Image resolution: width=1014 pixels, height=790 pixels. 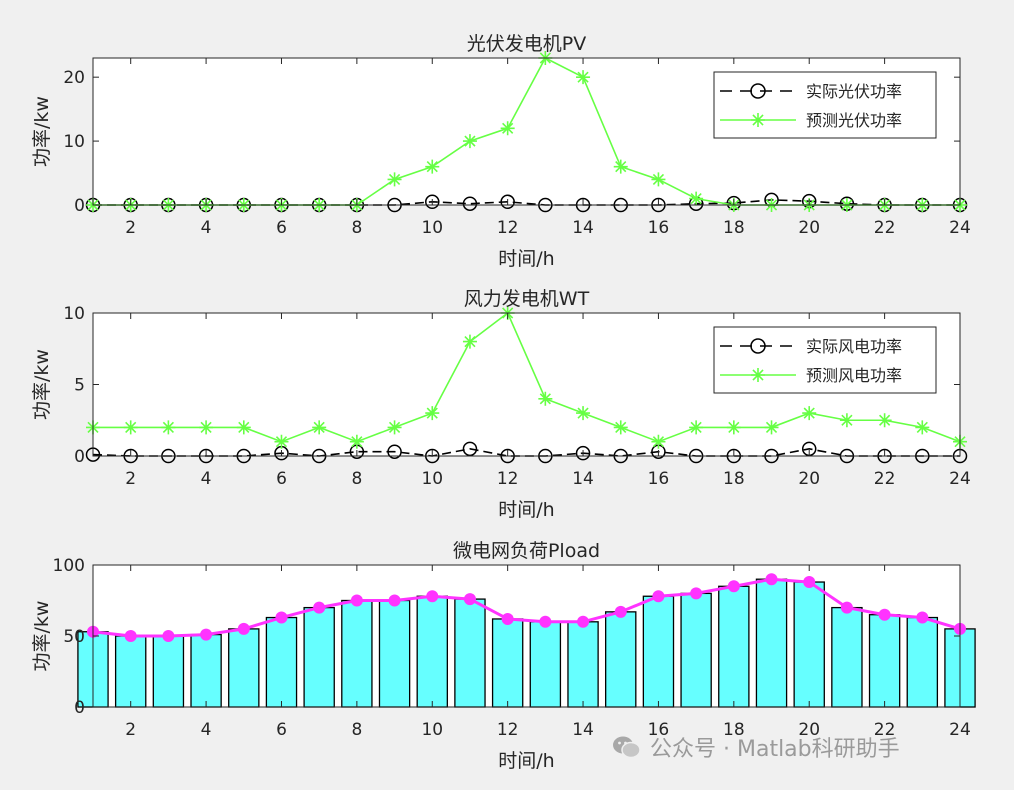 I want to click on watermark-text: 公众号 · Matlab科研助手, so click(x=775, y=749).